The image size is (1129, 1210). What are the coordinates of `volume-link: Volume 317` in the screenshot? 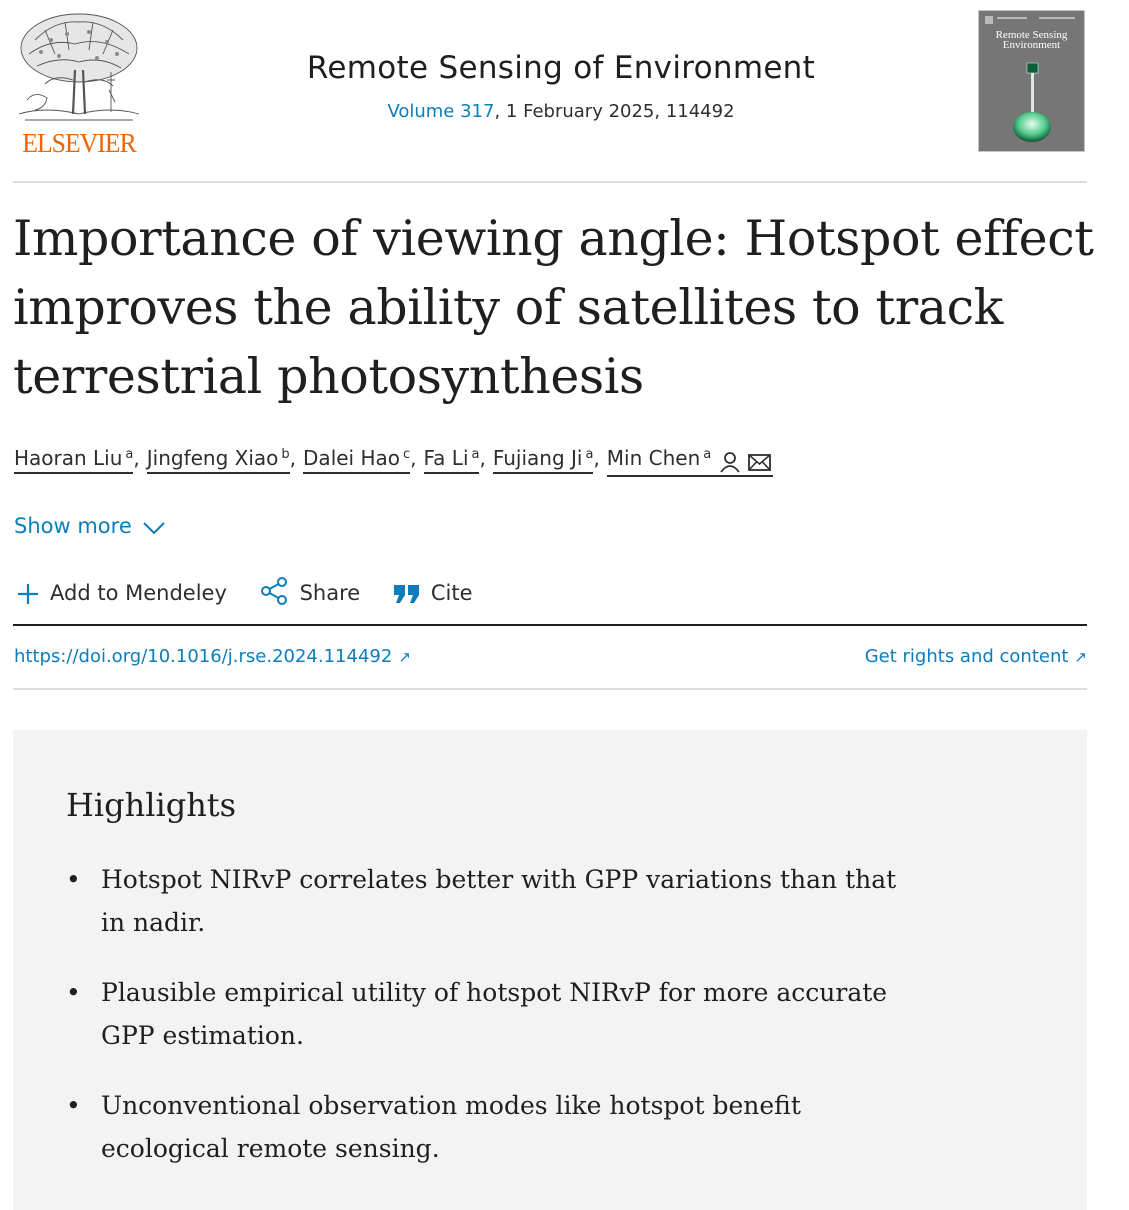 It's located at (441, 111).